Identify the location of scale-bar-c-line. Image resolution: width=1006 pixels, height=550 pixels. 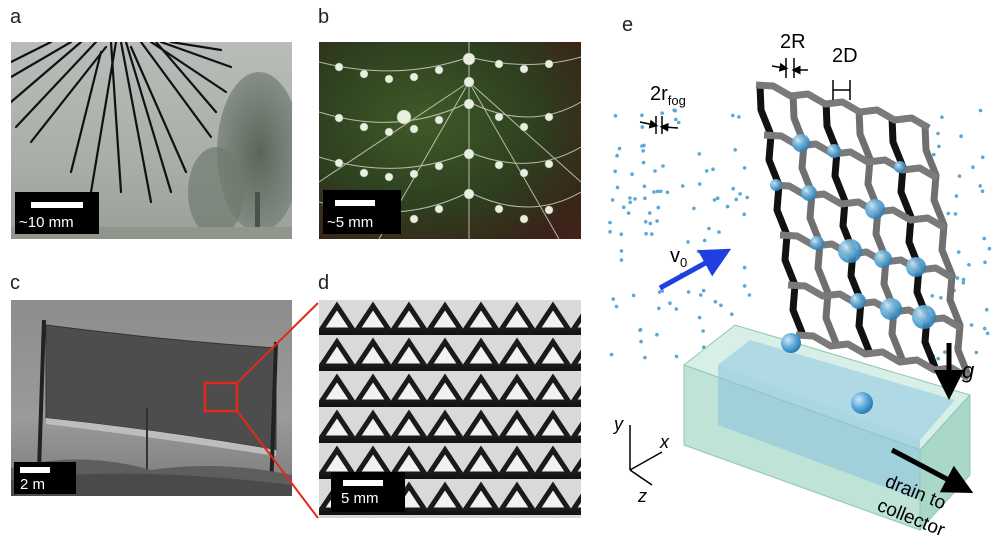
(35, 470).